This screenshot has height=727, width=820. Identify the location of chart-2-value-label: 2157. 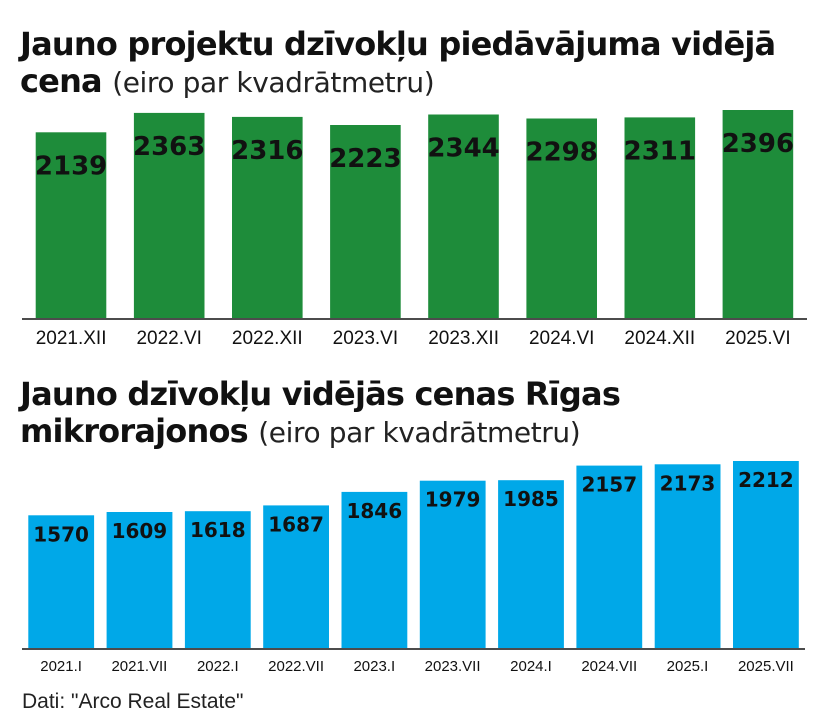
(609, 485).